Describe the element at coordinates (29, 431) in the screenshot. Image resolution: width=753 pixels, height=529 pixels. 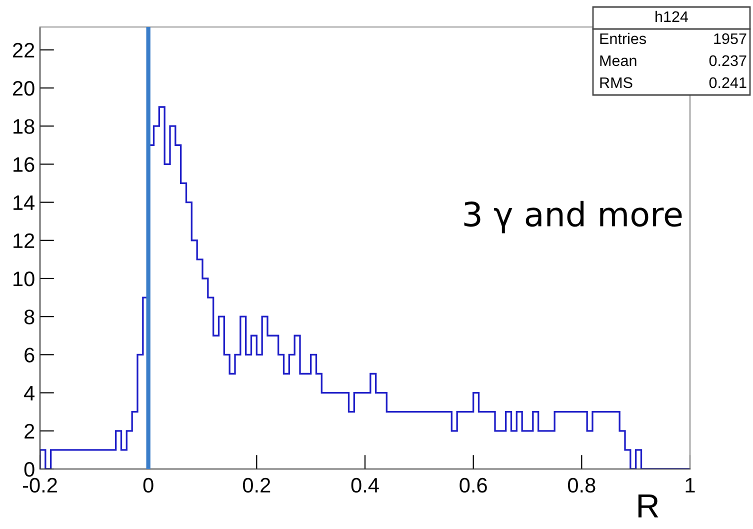
I see `y-tick-label: 2` at that location.